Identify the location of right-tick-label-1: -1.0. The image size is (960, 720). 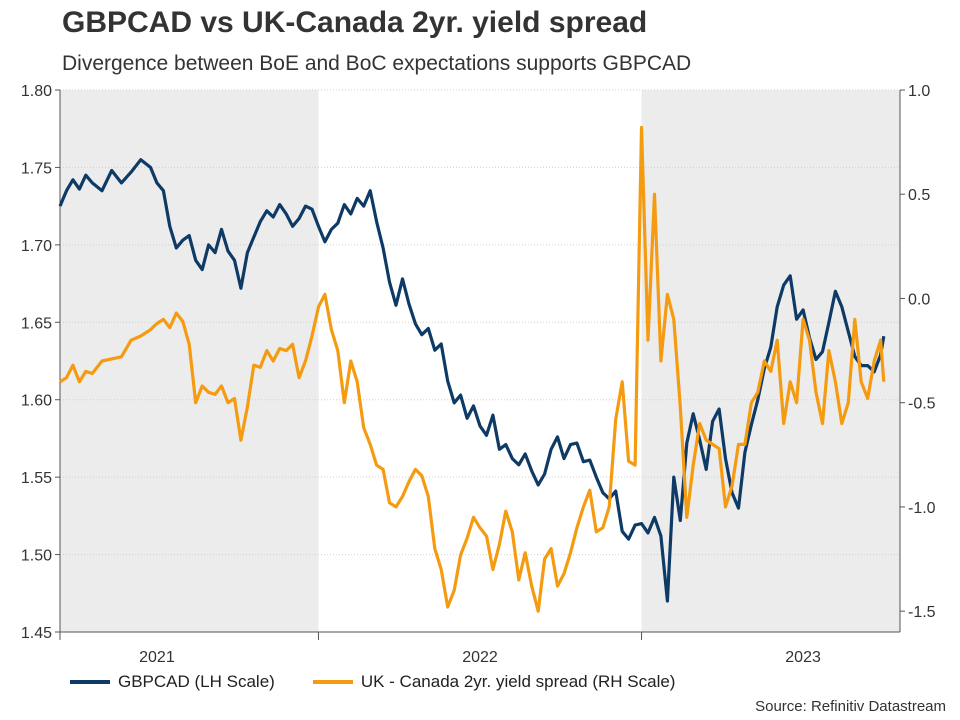
(922, 508).